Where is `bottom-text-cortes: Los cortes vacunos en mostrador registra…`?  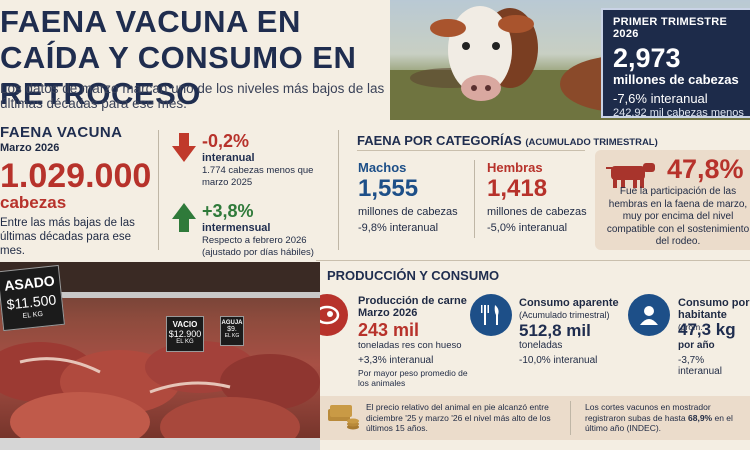
bottom-text-cortes: Los cortes vacunos en mostrador registra… is located at coordinates (667, 418).